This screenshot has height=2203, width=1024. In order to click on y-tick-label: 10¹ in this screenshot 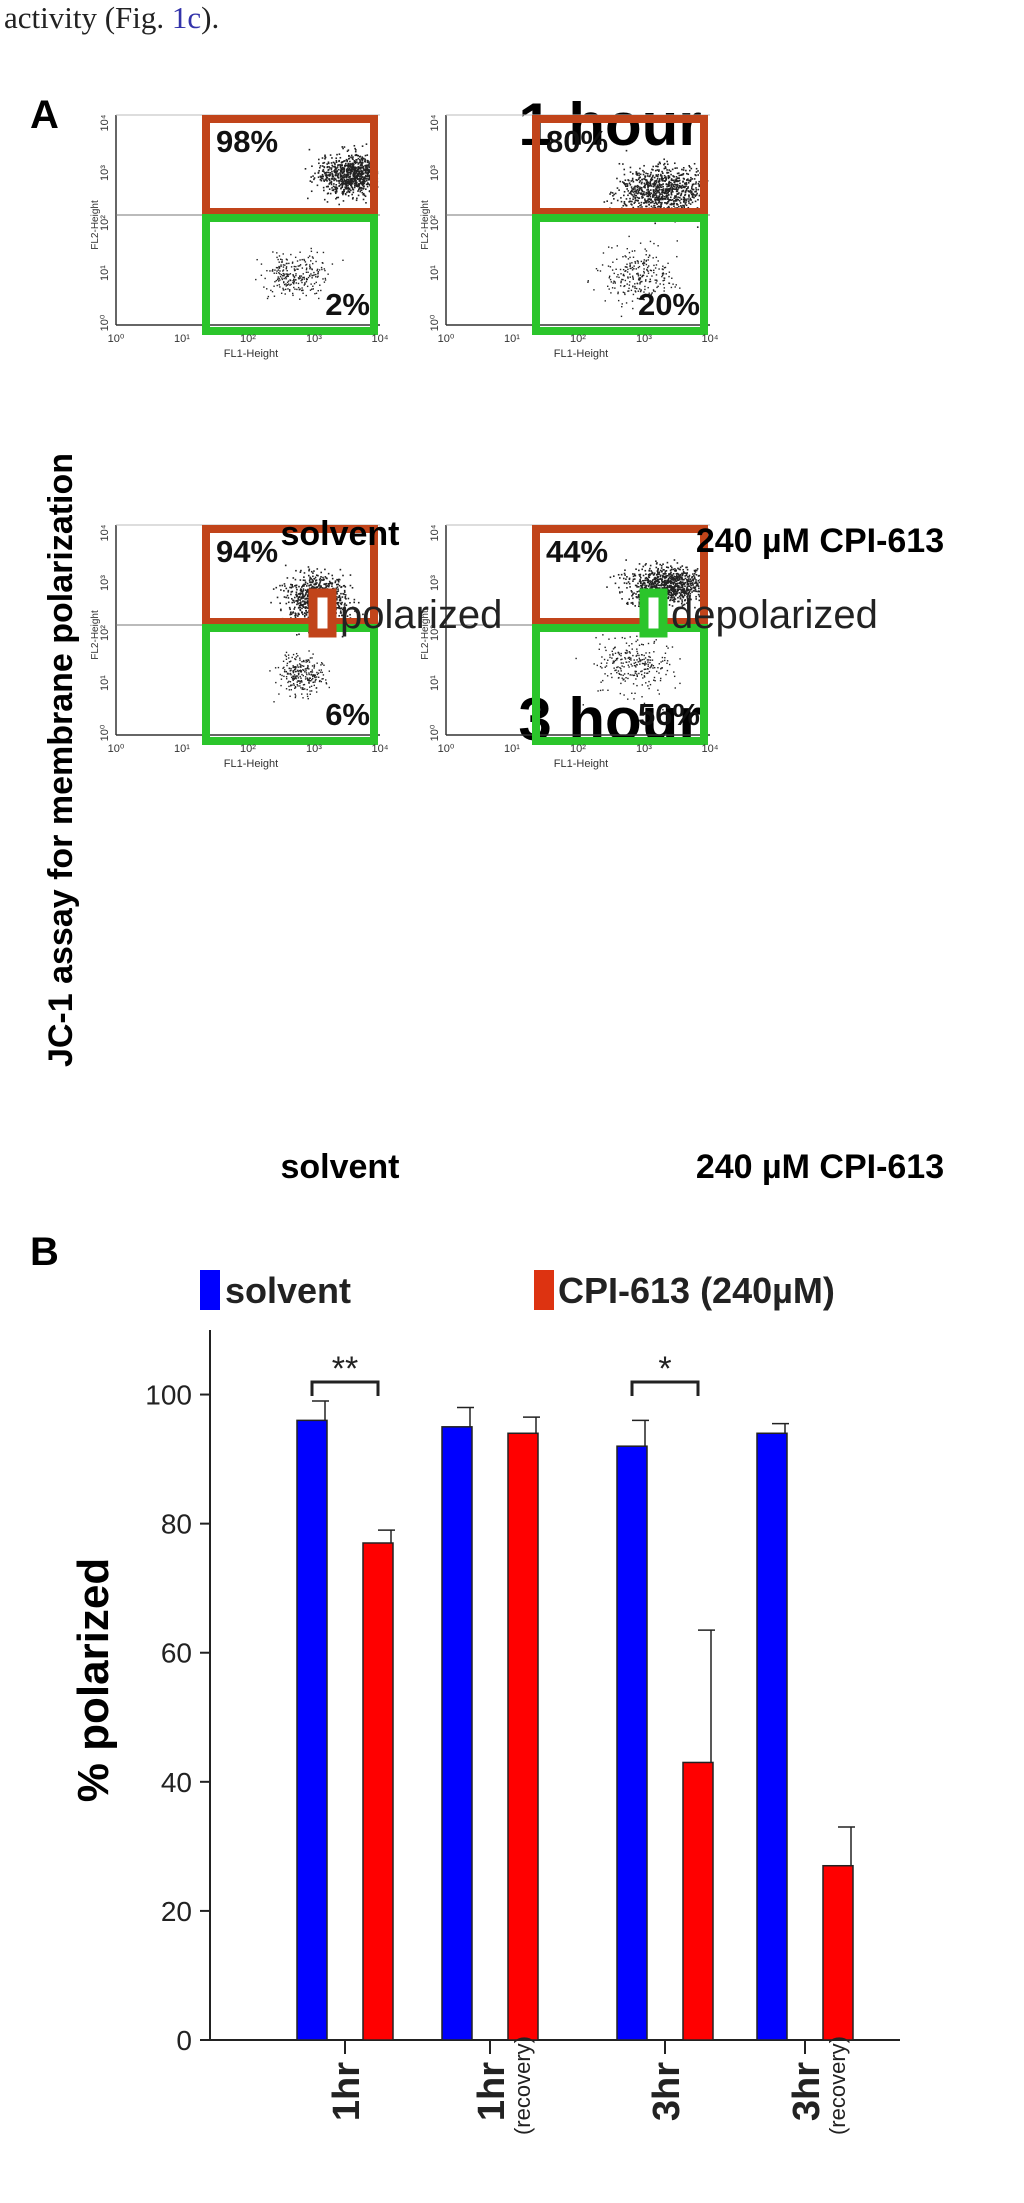, I will do `click(435, 273)`.